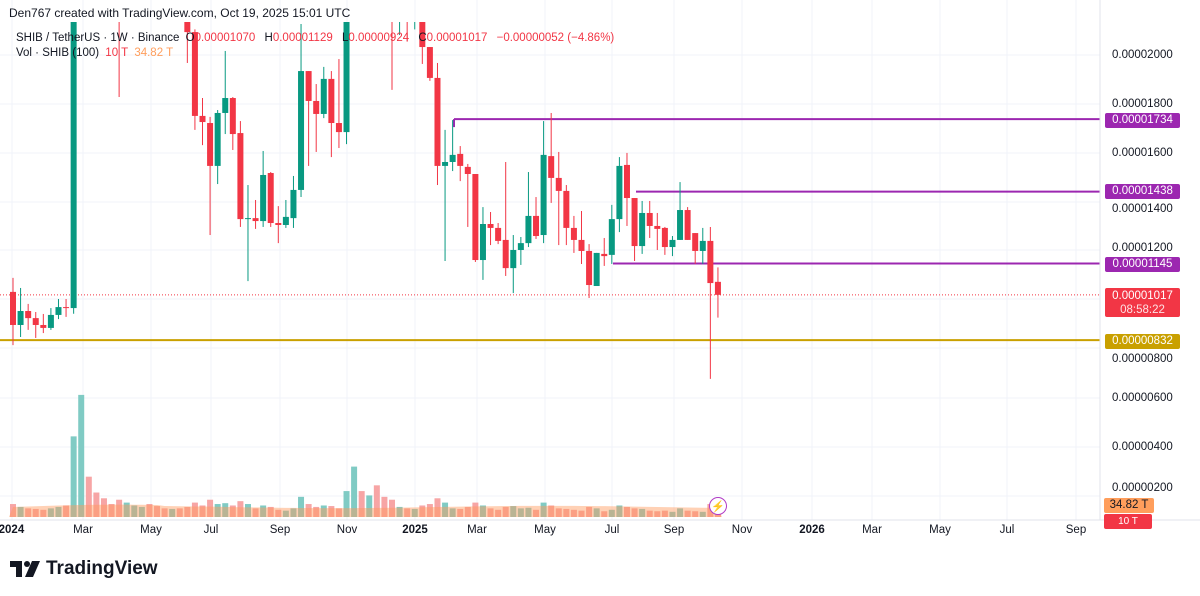 Image resolution: width=1200 pixels, height=596 pixels. I want to click on time-tick-label: 2025, so click(415, 530).